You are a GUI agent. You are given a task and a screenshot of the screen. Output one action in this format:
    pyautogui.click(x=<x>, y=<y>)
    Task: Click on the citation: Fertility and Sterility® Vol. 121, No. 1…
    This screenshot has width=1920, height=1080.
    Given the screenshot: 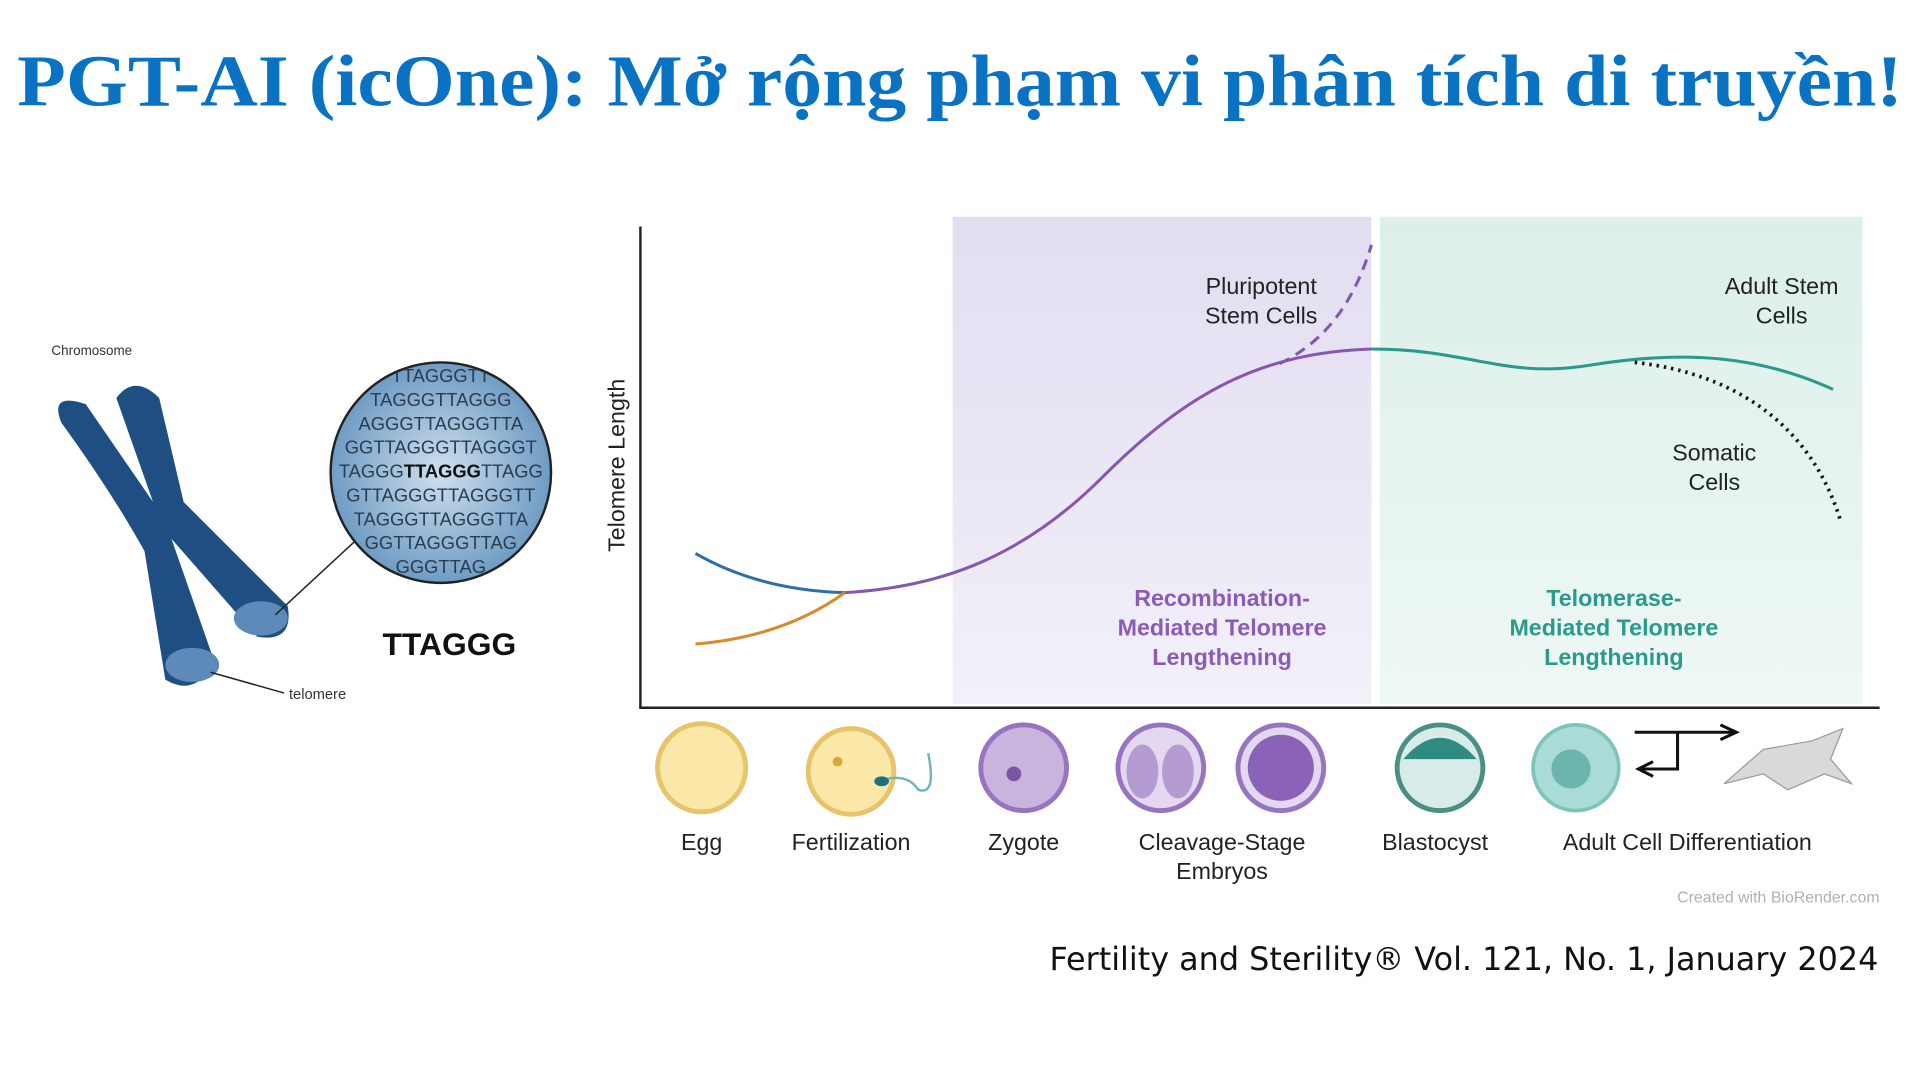 What is the action you would take?
    pyautogui.click(x=1463, y=959)
    